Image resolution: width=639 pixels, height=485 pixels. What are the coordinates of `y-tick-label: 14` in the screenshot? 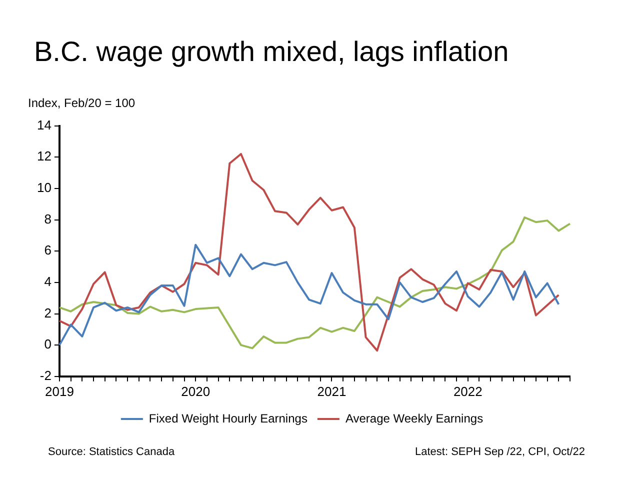 It's located at (44, 124).